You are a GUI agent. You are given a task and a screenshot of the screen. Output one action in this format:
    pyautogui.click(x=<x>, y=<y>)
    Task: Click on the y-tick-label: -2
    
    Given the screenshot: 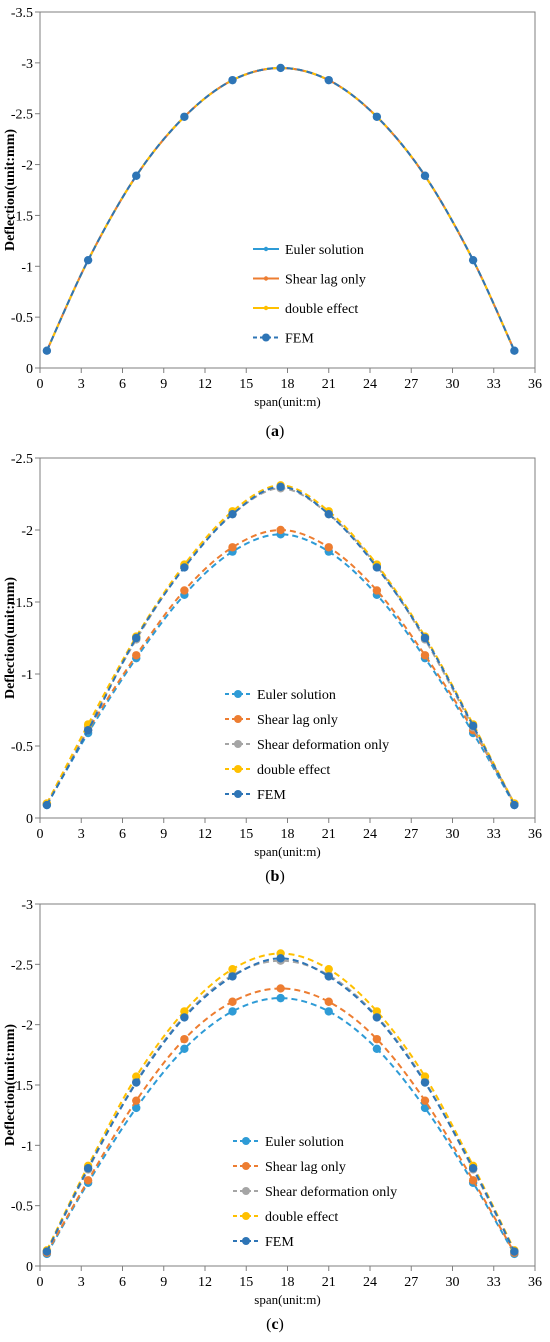 What is the action you would take?
    pyautogui.click(x=27, y=531)
    